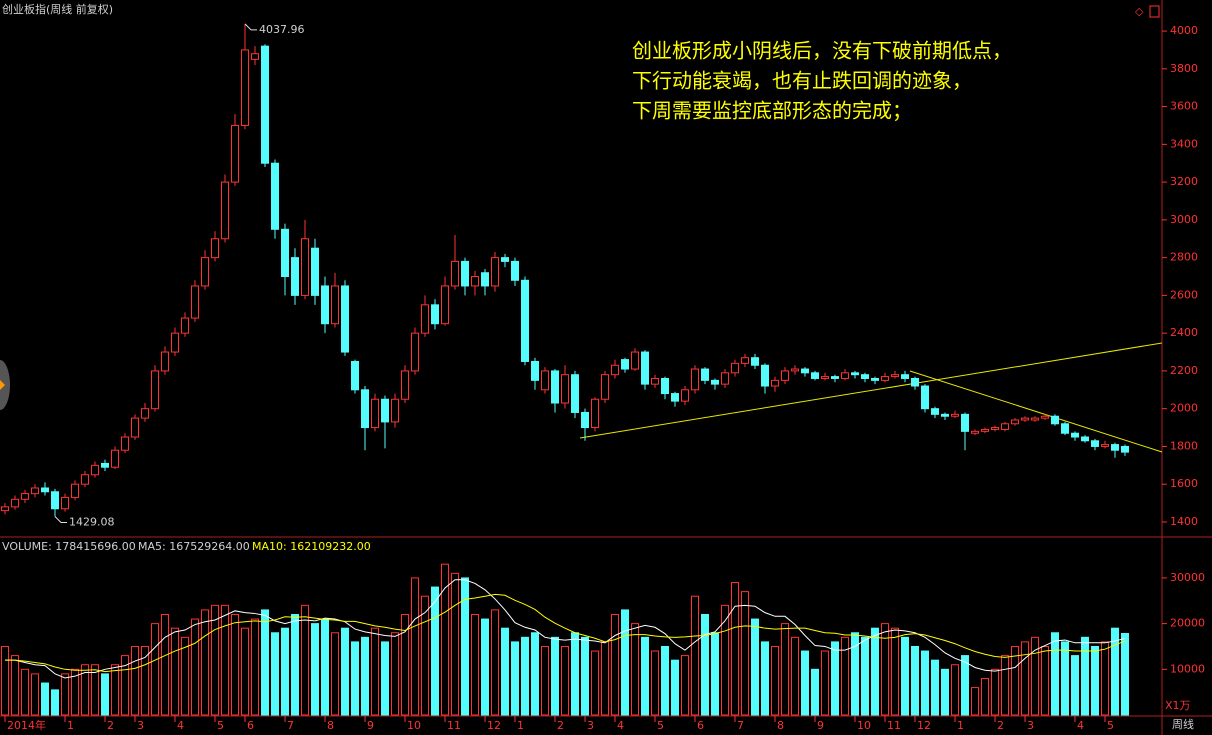 This screenshot has width=1212, height=735. What do you see at coordinates (282, 29) in the screenshot?
I see `high-label: 4037.96` at bounding box center [282, 29].